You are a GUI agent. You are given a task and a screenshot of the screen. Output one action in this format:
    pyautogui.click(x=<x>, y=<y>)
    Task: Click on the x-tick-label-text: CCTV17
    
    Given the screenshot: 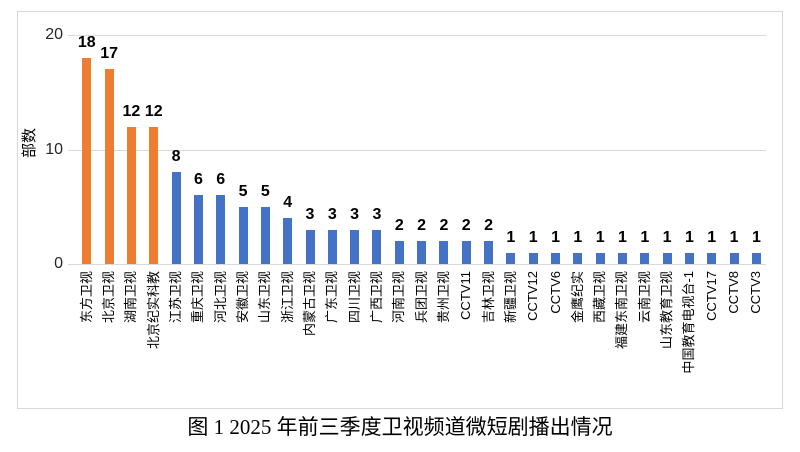 What is the action you would take?
    pyautogui.click(x=711, y=296)
    